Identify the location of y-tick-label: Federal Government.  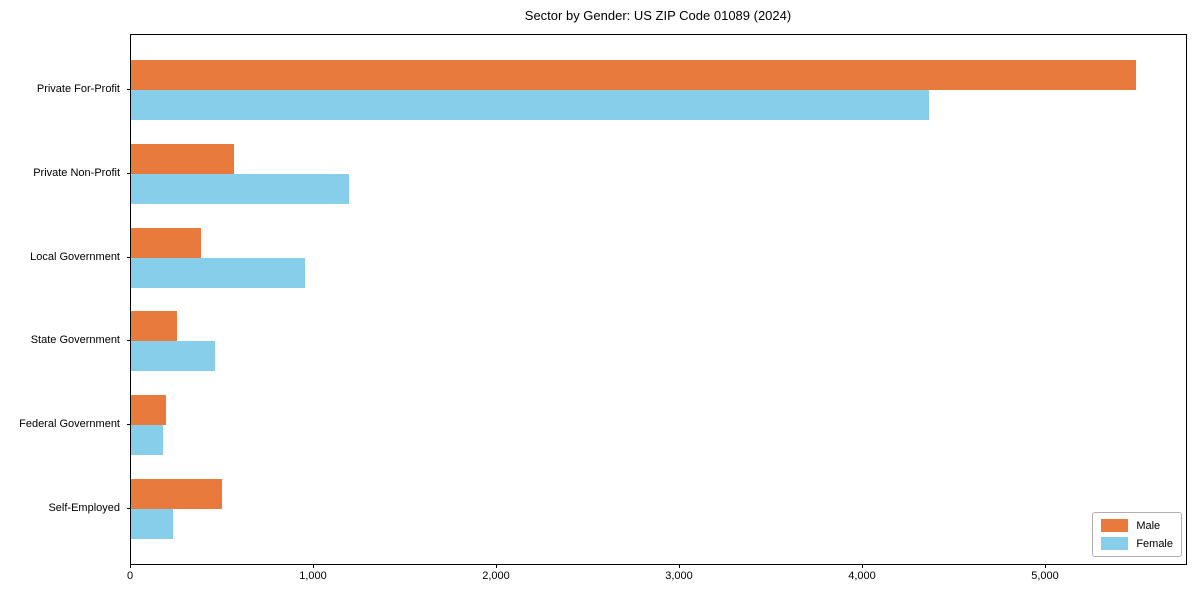
(69, 424).